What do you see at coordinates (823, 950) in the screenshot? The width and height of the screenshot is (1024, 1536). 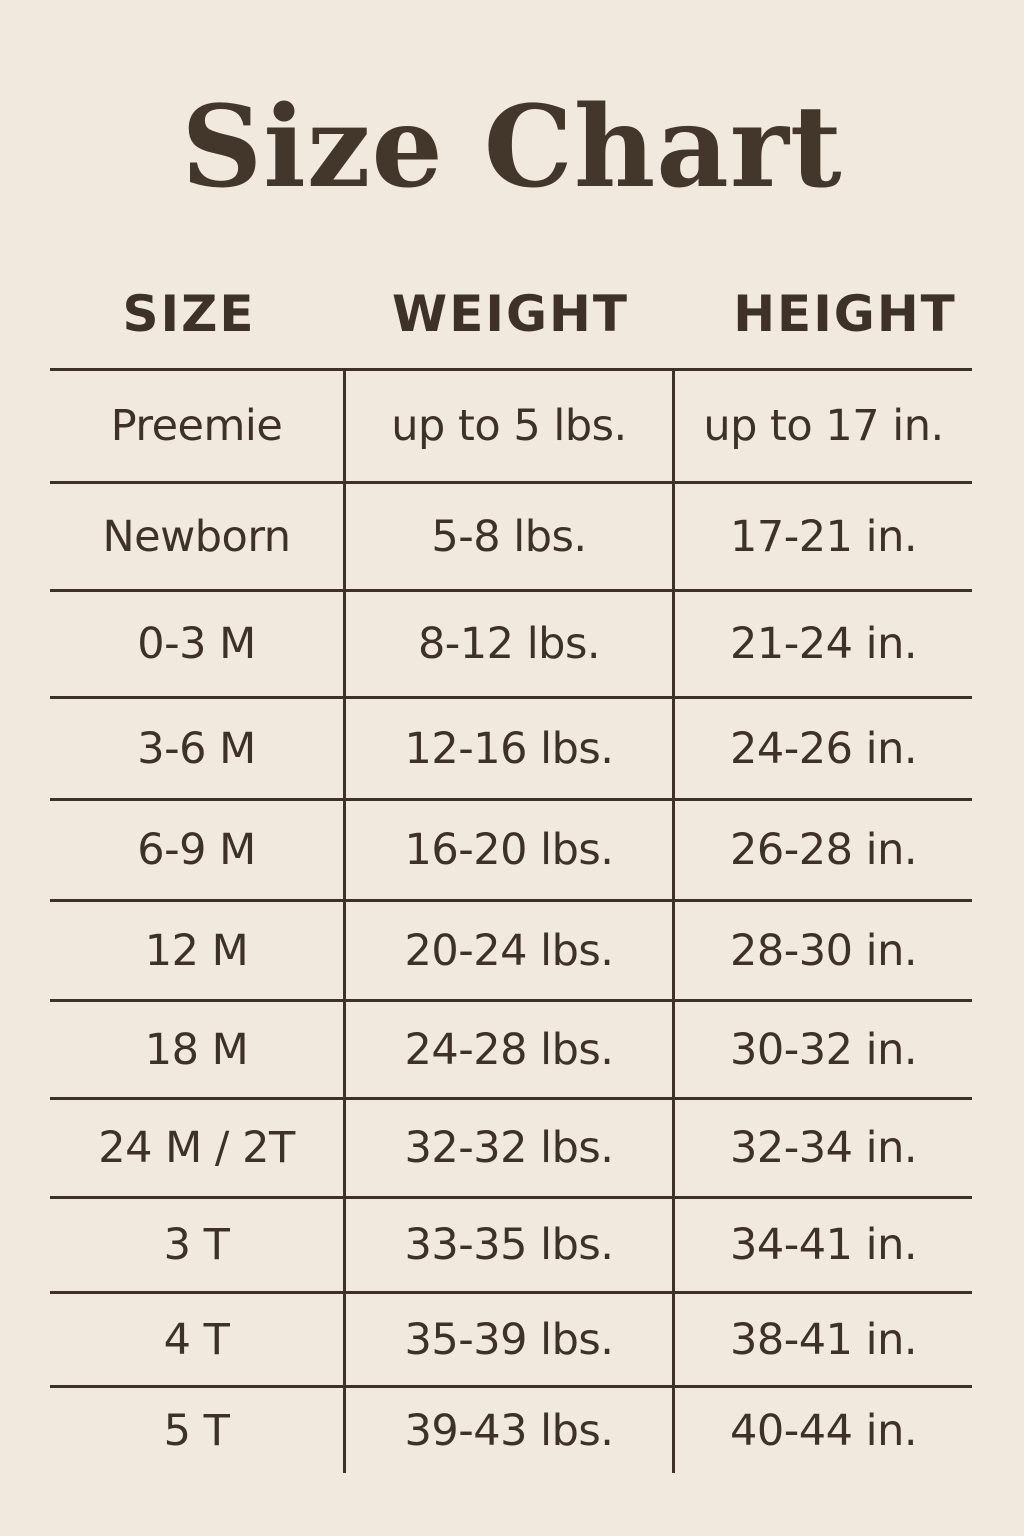 I see `cell-height: 28-30 in.` at bounding box center [823, 950].